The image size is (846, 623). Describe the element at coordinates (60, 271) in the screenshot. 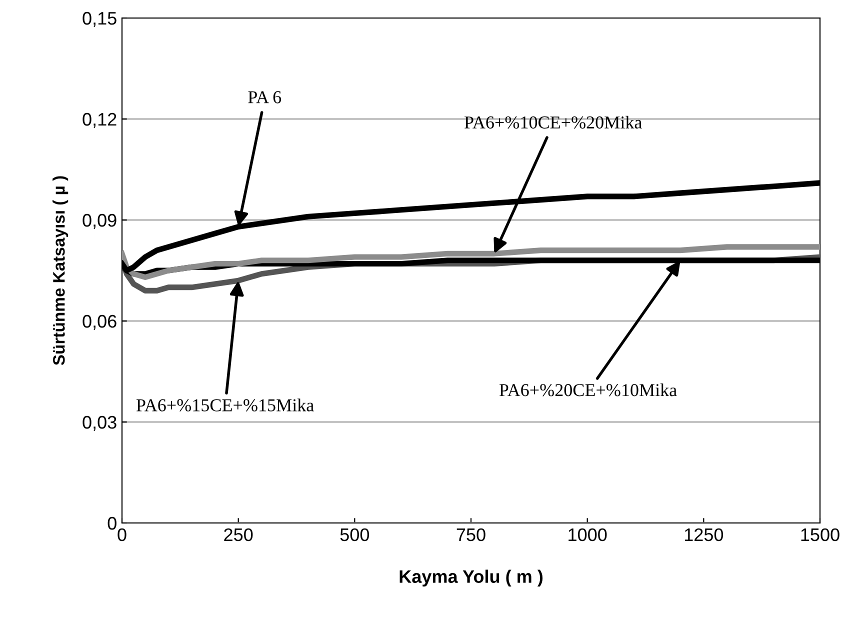

I see `y-axis-title: Sürtünme Katsayısı ( µ )` at that location.